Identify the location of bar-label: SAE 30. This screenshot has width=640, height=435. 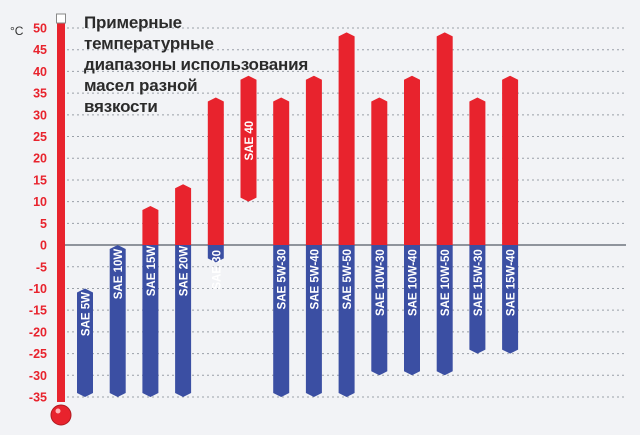
(217, 270).